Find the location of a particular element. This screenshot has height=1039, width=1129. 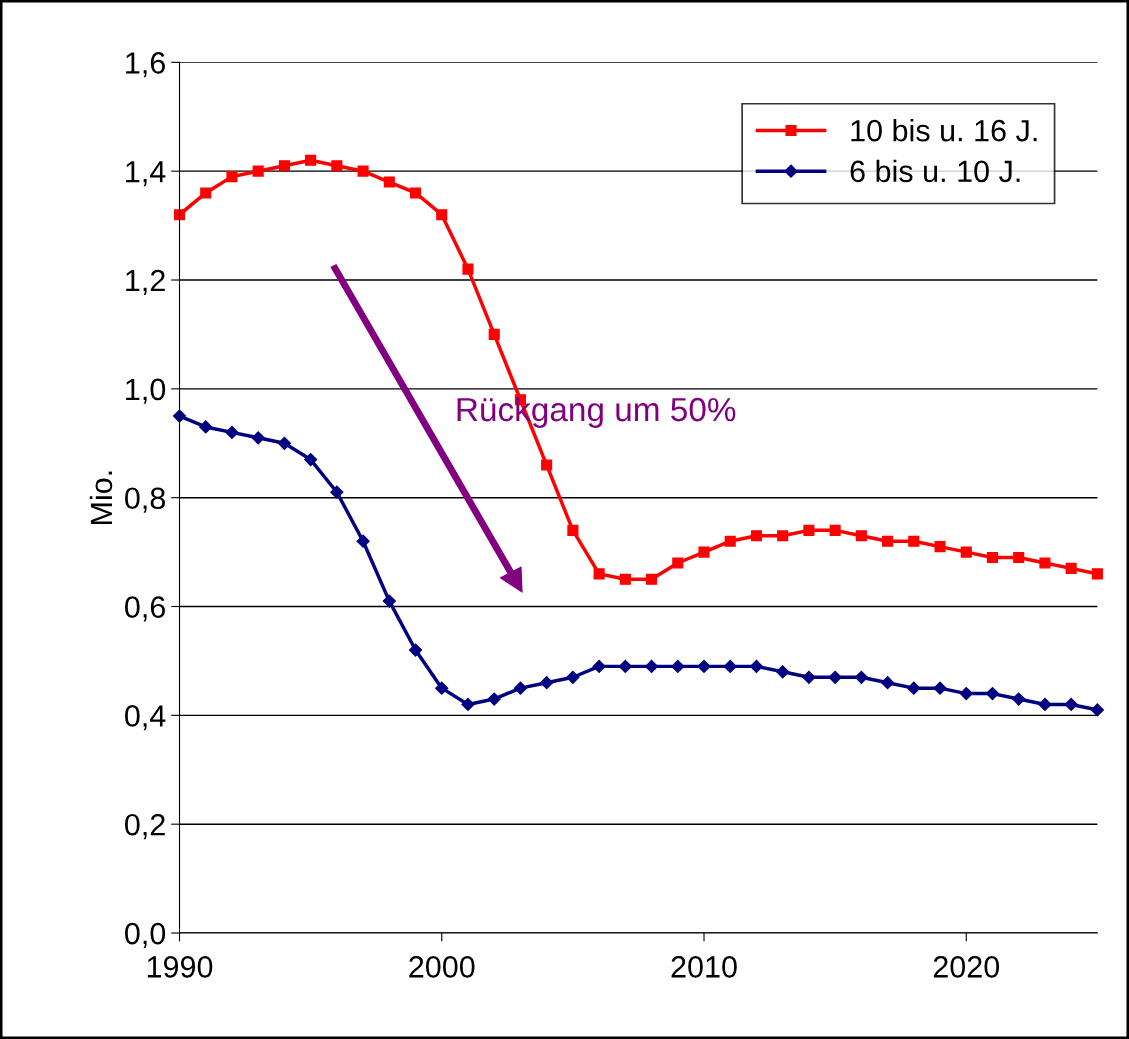

legend-label: 6 bis u. 10 J. is located at coordinates (935, 171).